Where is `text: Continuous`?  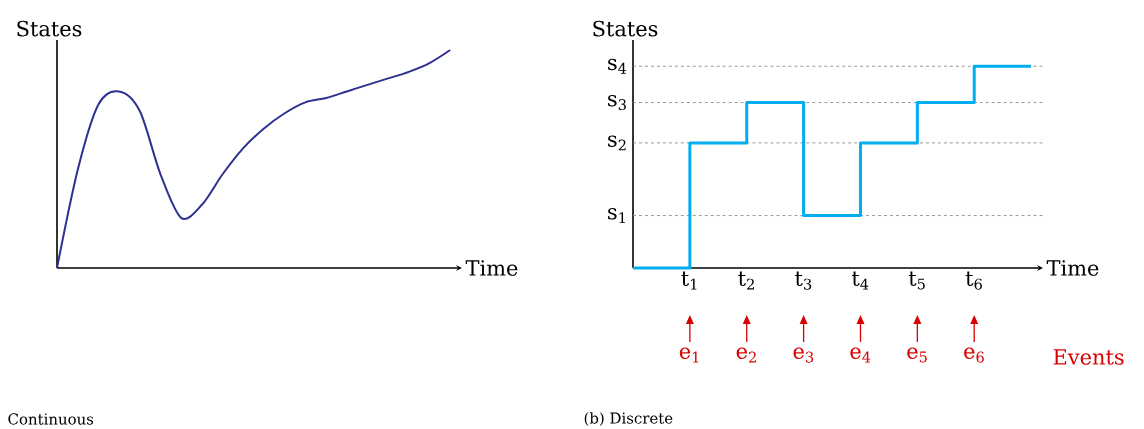
text: Continuous is located at coordinates (51, 419).